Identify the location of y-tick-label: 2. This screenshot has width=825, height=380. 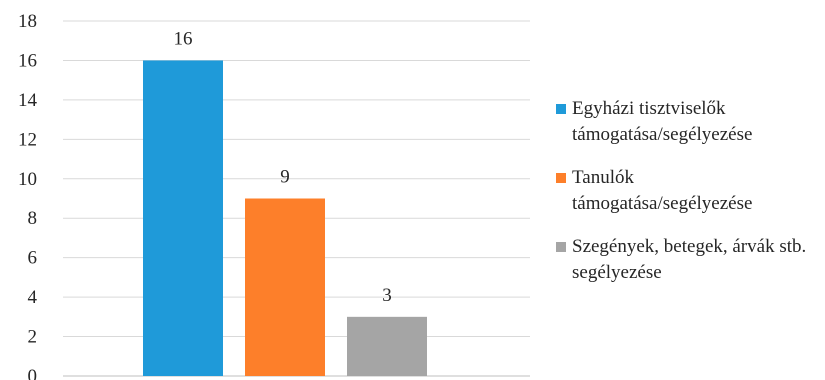
(33, 337).